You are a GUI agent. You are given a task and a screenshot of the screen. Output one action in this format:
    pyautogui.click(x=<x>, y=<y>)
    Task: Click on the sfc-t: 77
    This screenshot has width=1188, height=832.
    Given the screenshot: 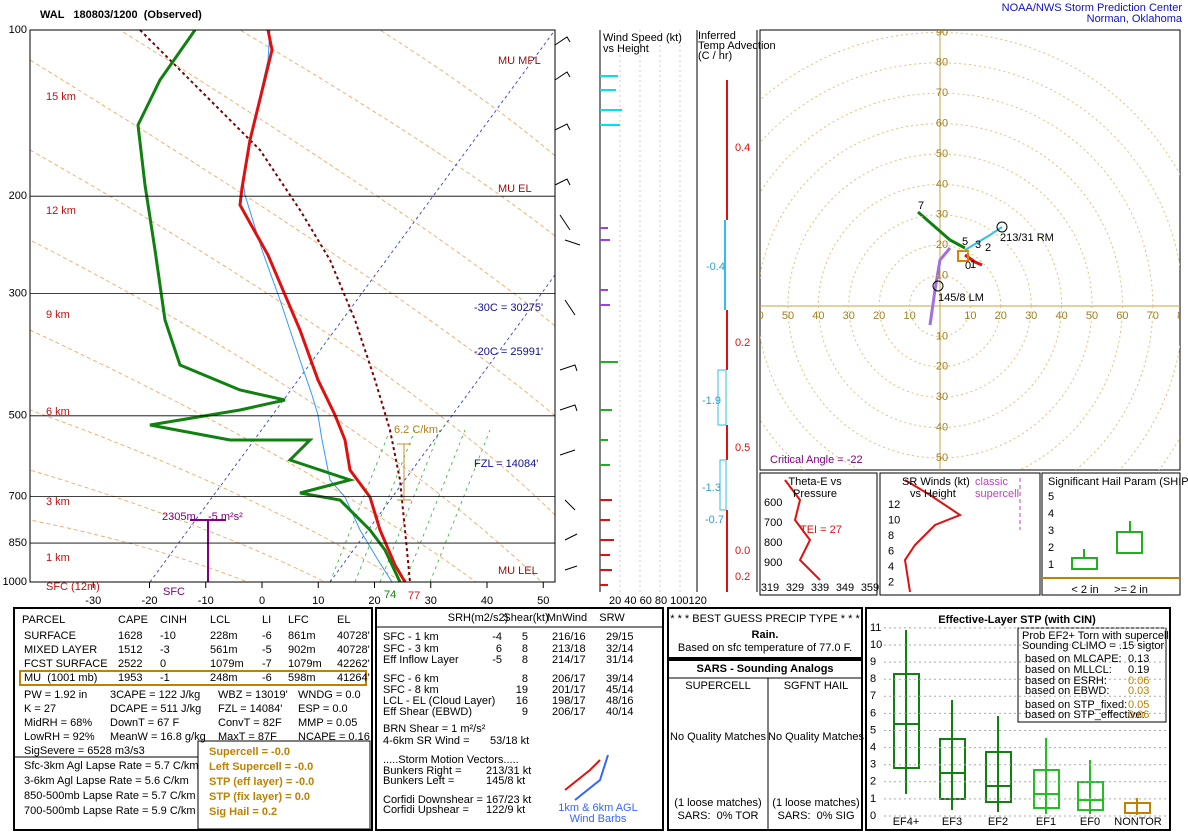 What is the action you would take?
    pyautogui.click(x=414, y=596)
    